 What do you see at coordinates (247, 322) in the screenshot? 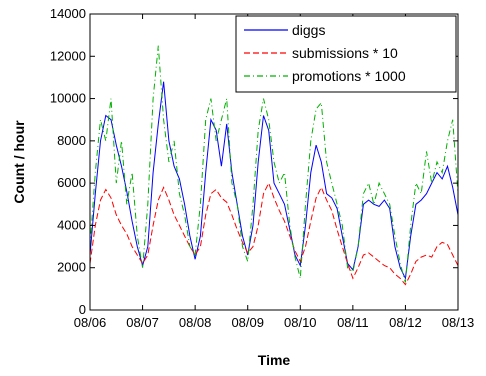
I see `x-tick-label: 08/09` at bounding box center [247, 322].